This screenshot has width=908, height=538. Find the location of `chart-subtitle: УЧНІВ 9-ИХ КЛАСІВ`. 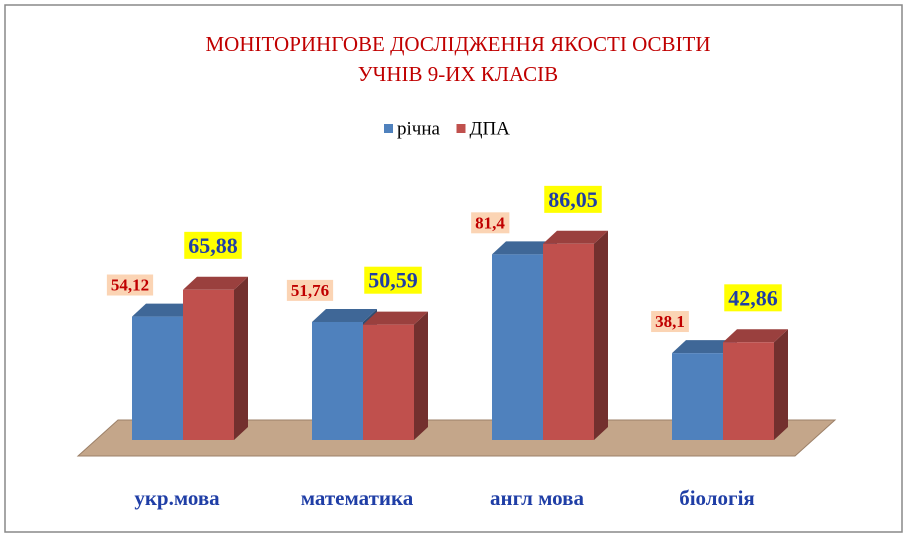

chart-subtitle: УЧНІВ 9-ИХ КЛАСІВ is located at coordinates (458, 74).